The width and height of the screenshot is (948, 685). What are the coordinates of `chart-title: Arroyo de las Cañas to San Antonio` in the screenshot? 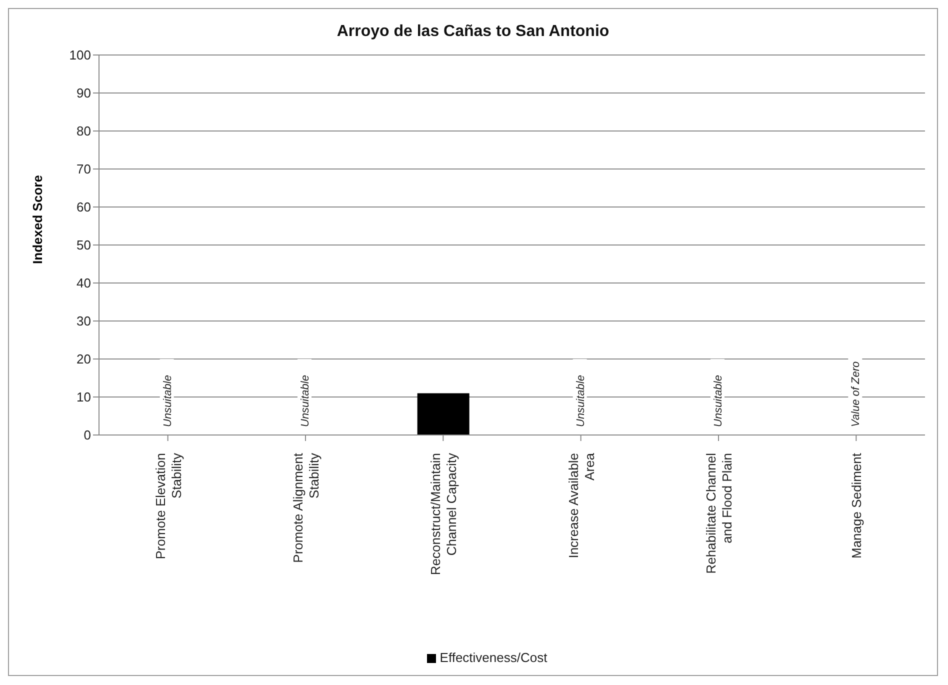 It's located at (473, 32).